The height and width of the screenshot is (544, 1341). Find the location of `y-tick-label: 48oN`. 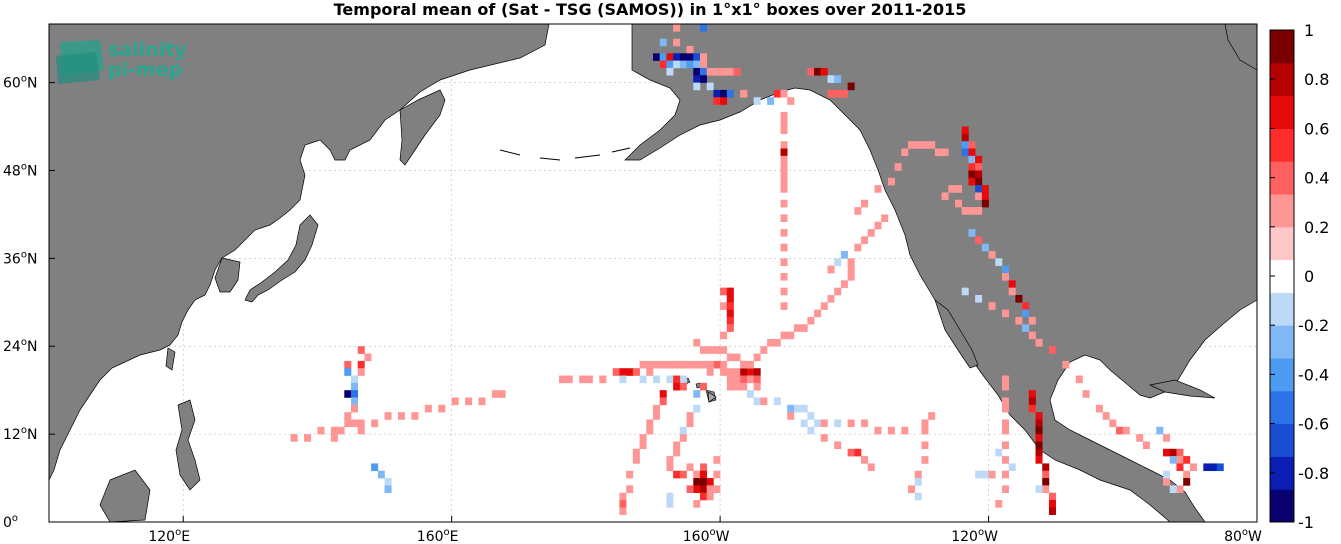

y-tick-label: 48oN is located at coordinates (20, 170).